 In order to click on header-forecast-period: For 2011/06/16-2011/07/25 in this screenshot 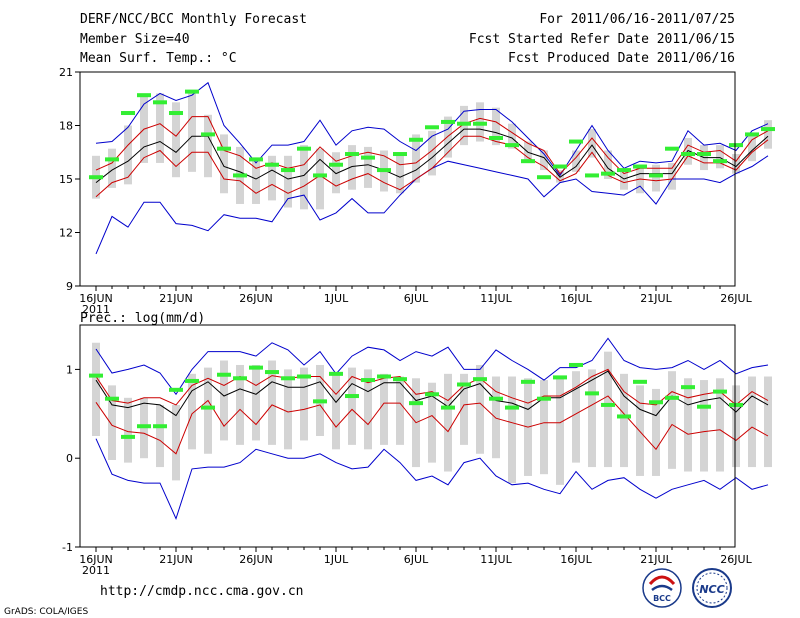, I will do `click(637, 19)`.